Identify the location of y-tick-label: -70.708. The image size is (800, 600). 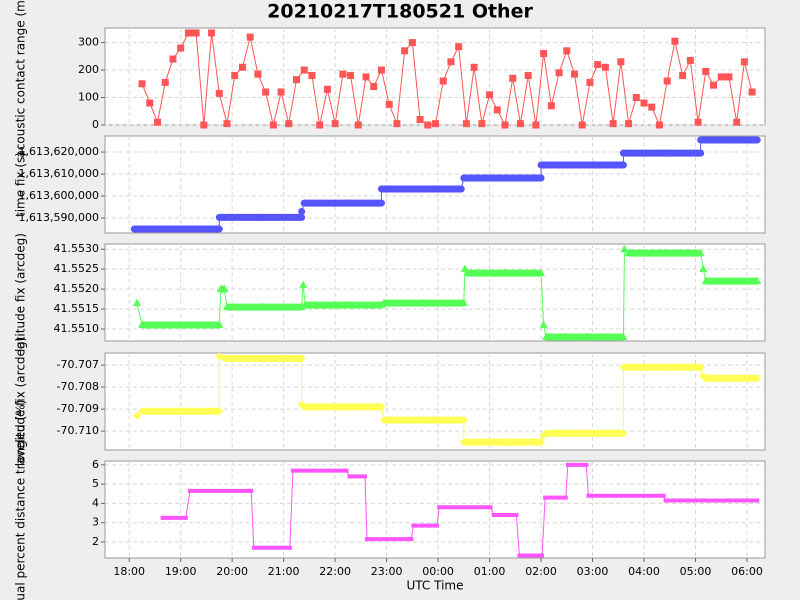
(78, 386).